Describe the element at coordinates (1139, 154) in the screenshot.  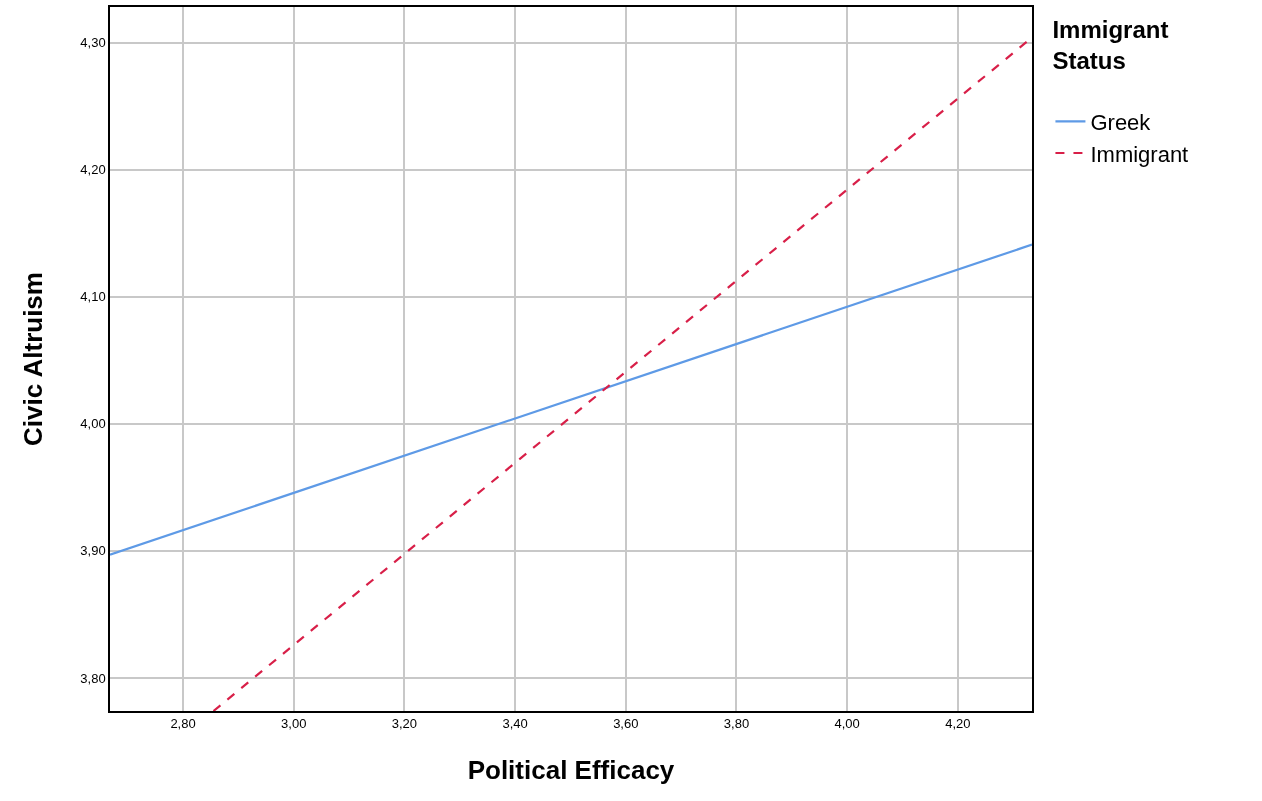
I see `legend-label: Immigrant` at that location.